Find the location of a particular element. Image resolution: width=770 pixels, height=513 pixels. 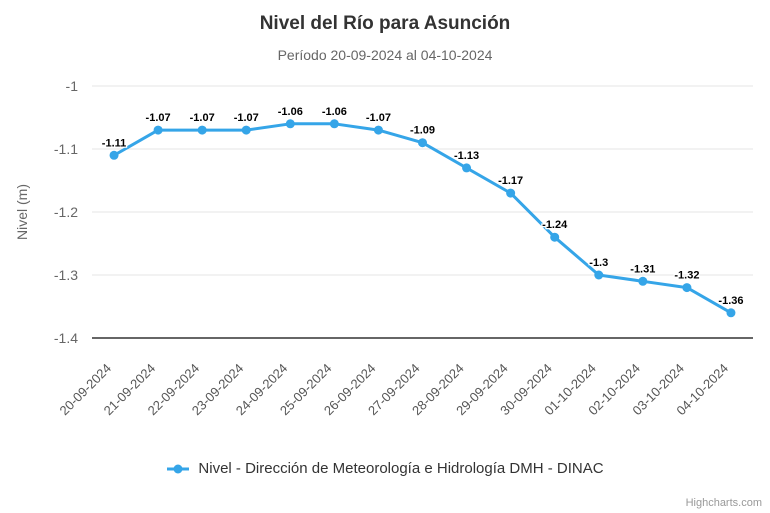

data-label: -1.36 is located at coordinates (730, 301).